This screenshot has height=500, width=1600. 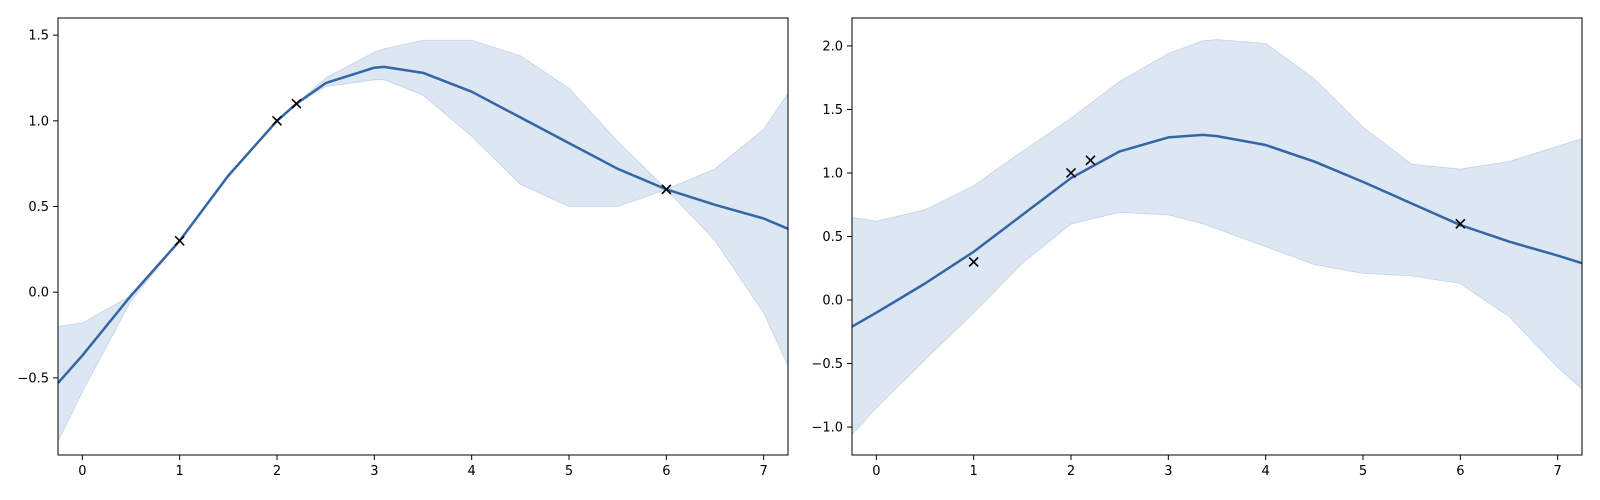 I want to click on y-tick-label: 2.0, so click(x=832, y=46).